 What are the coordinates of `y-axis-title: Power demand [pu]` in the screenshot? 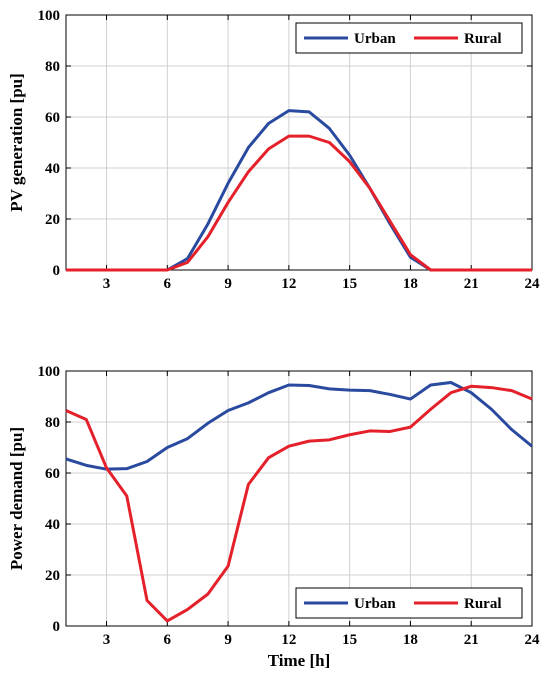 It's located at (16, 498).